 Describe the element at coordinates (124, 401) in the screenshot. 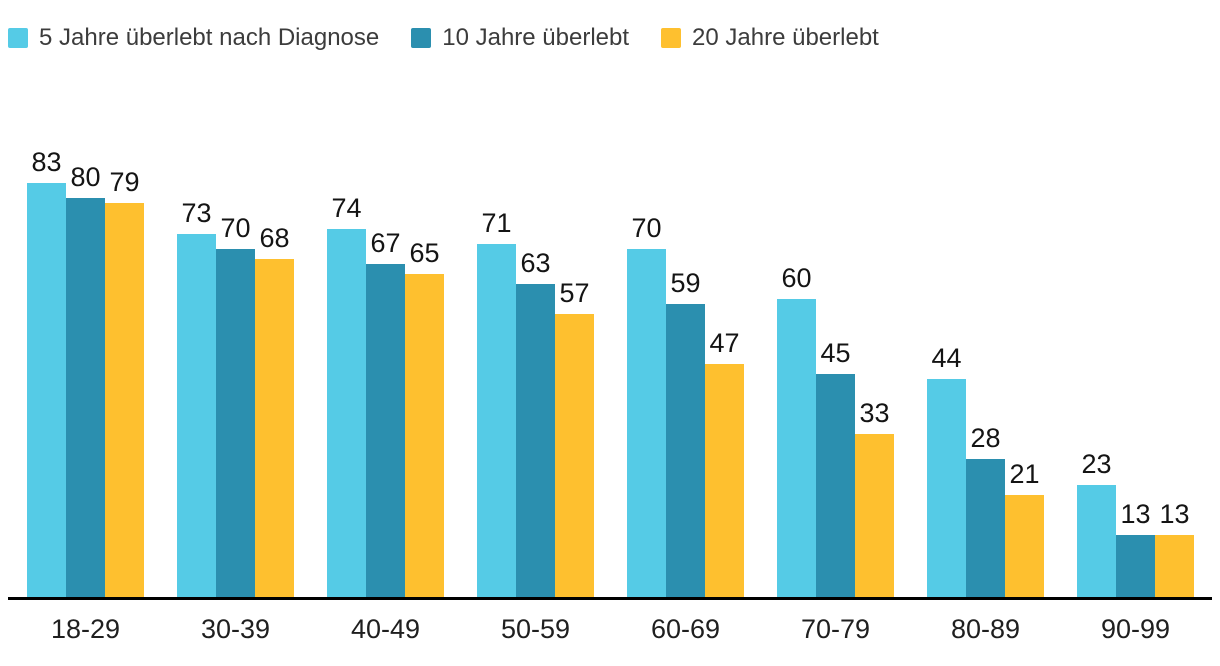

I see `bar-18-29-series3` at that location.